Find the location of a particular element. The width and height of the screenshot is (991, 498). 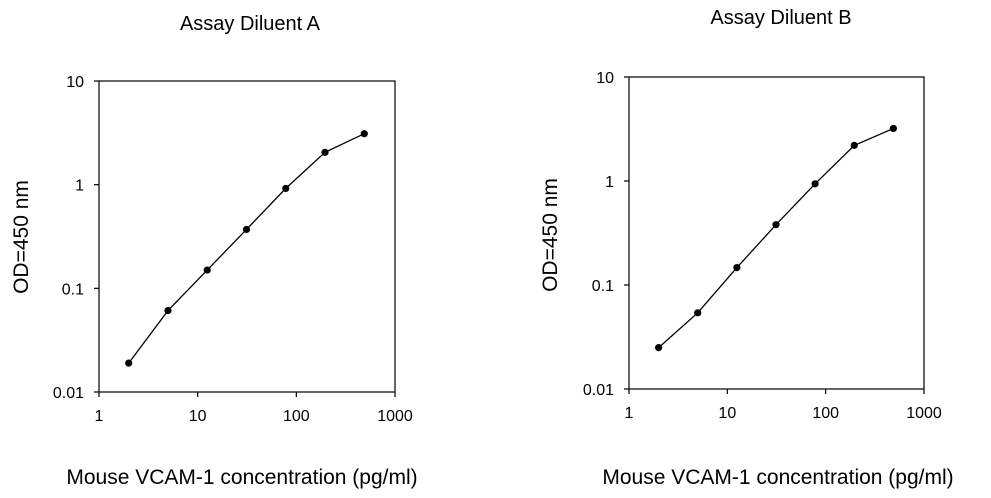

chart-a-title: Assay Diluent A is located at coordinates (250, 24).